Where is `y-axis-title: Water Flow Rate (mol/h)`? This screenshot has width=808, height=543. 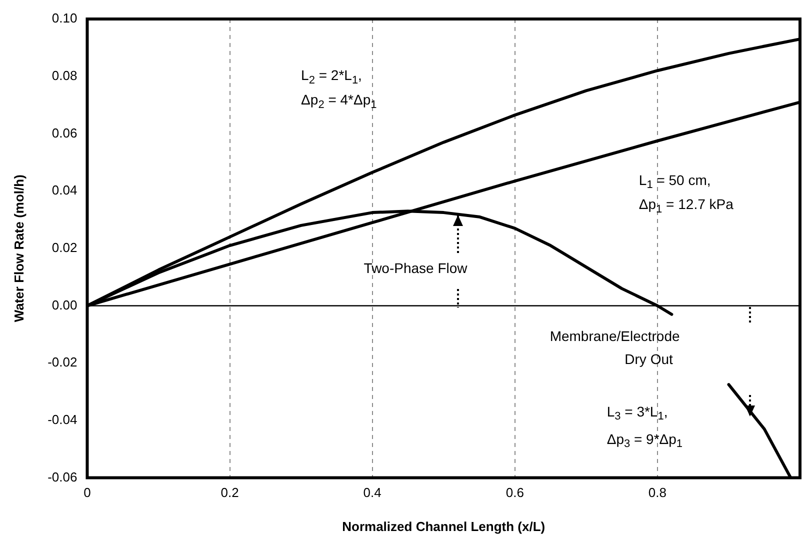 y-axis-title: Water Flow Rate (mol/h) is located at coordinates (18, 248).